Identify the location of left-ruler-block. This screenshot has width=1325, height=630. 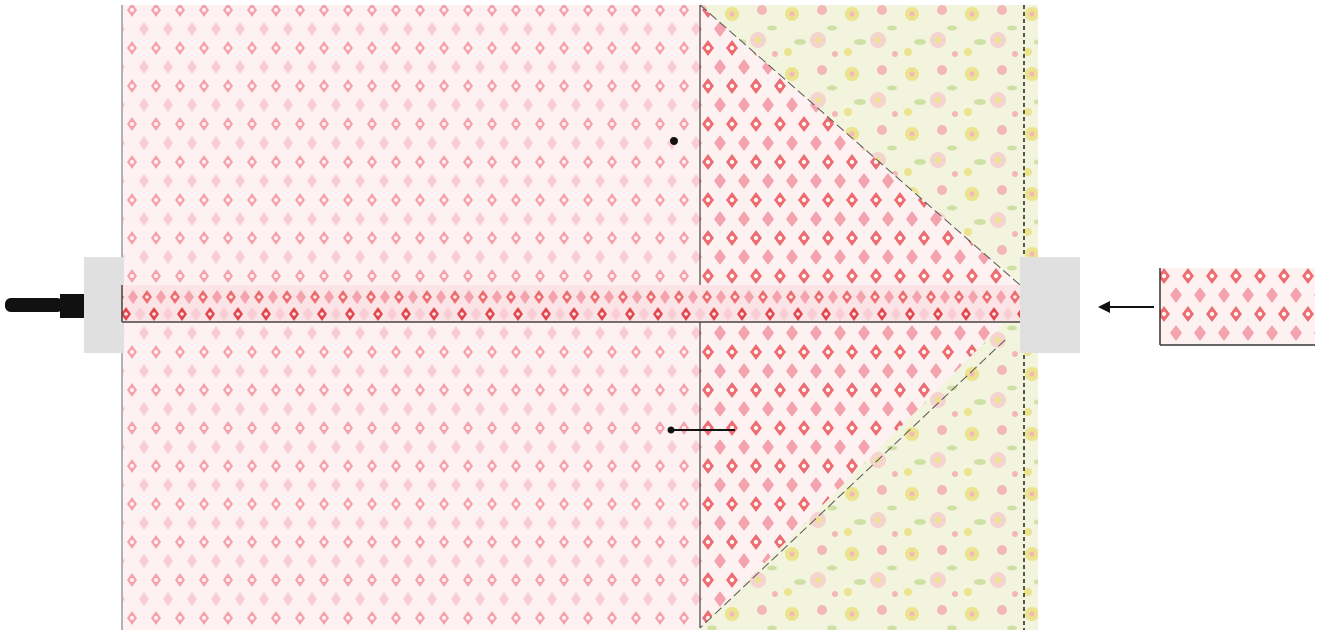
(104, 305).